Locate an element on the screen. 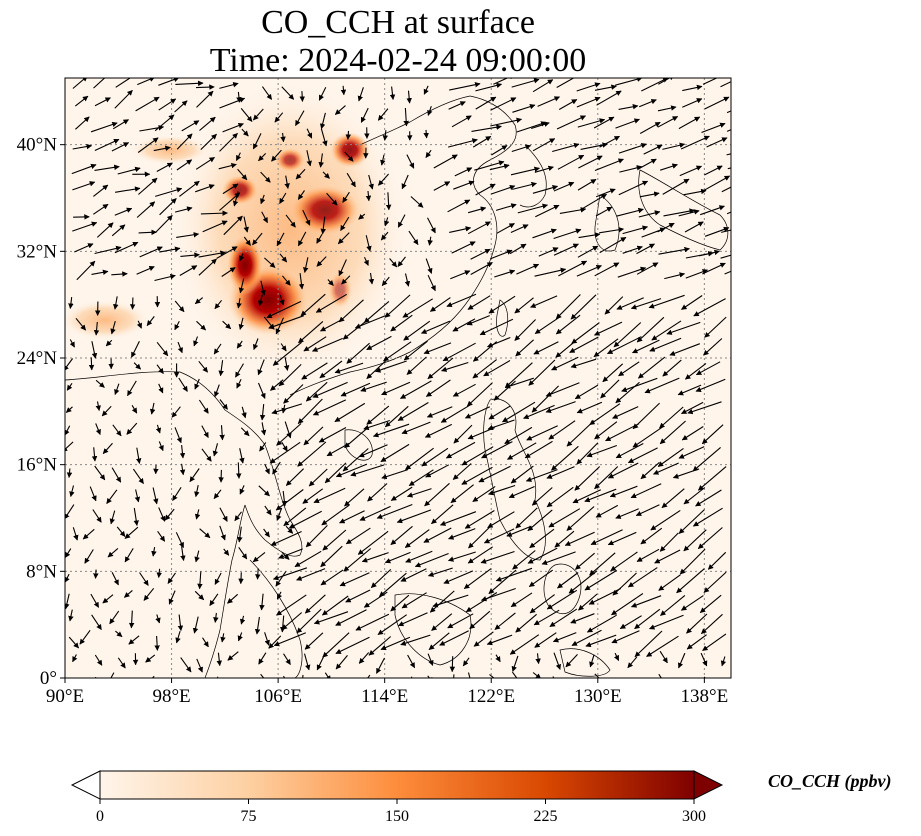  lon-tick-label: 122°E is located at coordinates (491, 696).